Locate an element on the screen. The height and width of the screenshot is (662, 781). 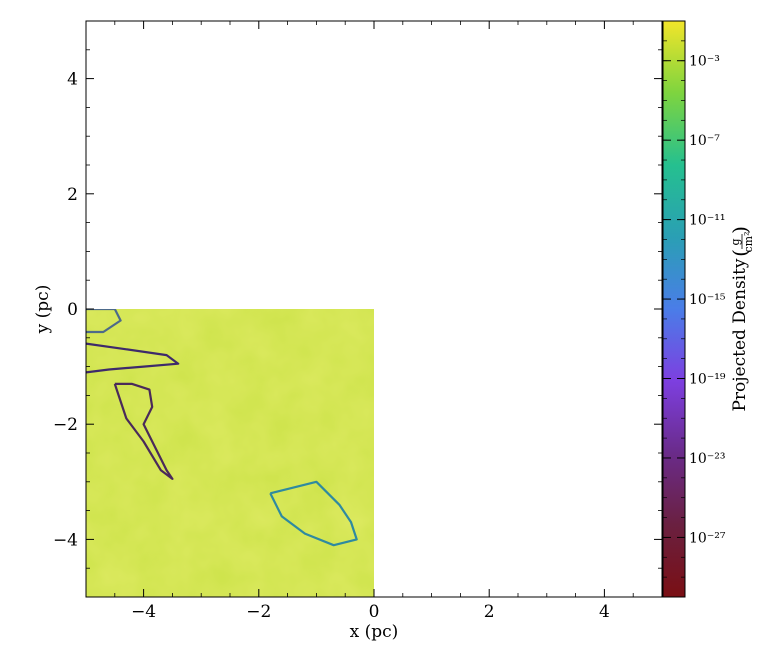
y-tick-label: −2 is located at coordinates (65, 425).